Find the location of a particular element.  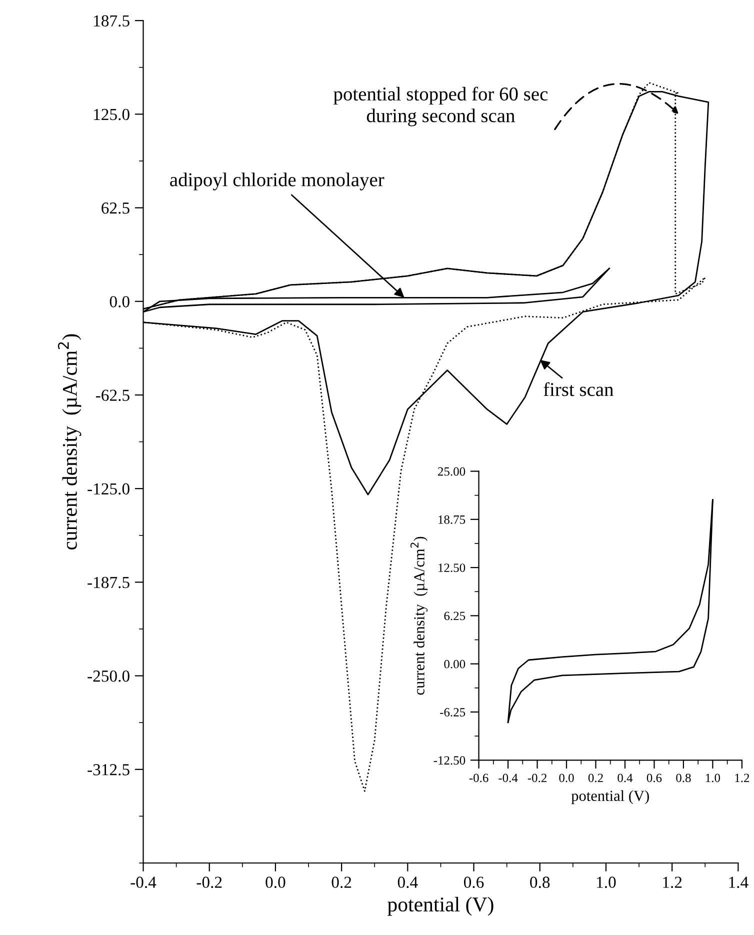

x-tick-label: 1.4 is located at coordinates (738, 882).